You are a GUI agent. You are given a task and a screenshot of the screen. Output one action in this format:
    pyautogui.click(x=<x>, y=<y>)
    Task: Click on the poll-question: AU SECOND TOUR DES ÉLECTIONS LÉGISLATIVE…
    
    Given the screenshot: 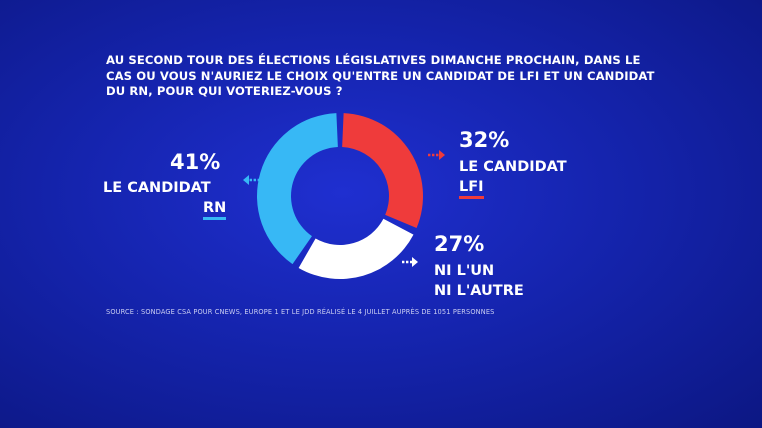 What is the action you would take?
    pyautogui.click(x=380, y=75)
    